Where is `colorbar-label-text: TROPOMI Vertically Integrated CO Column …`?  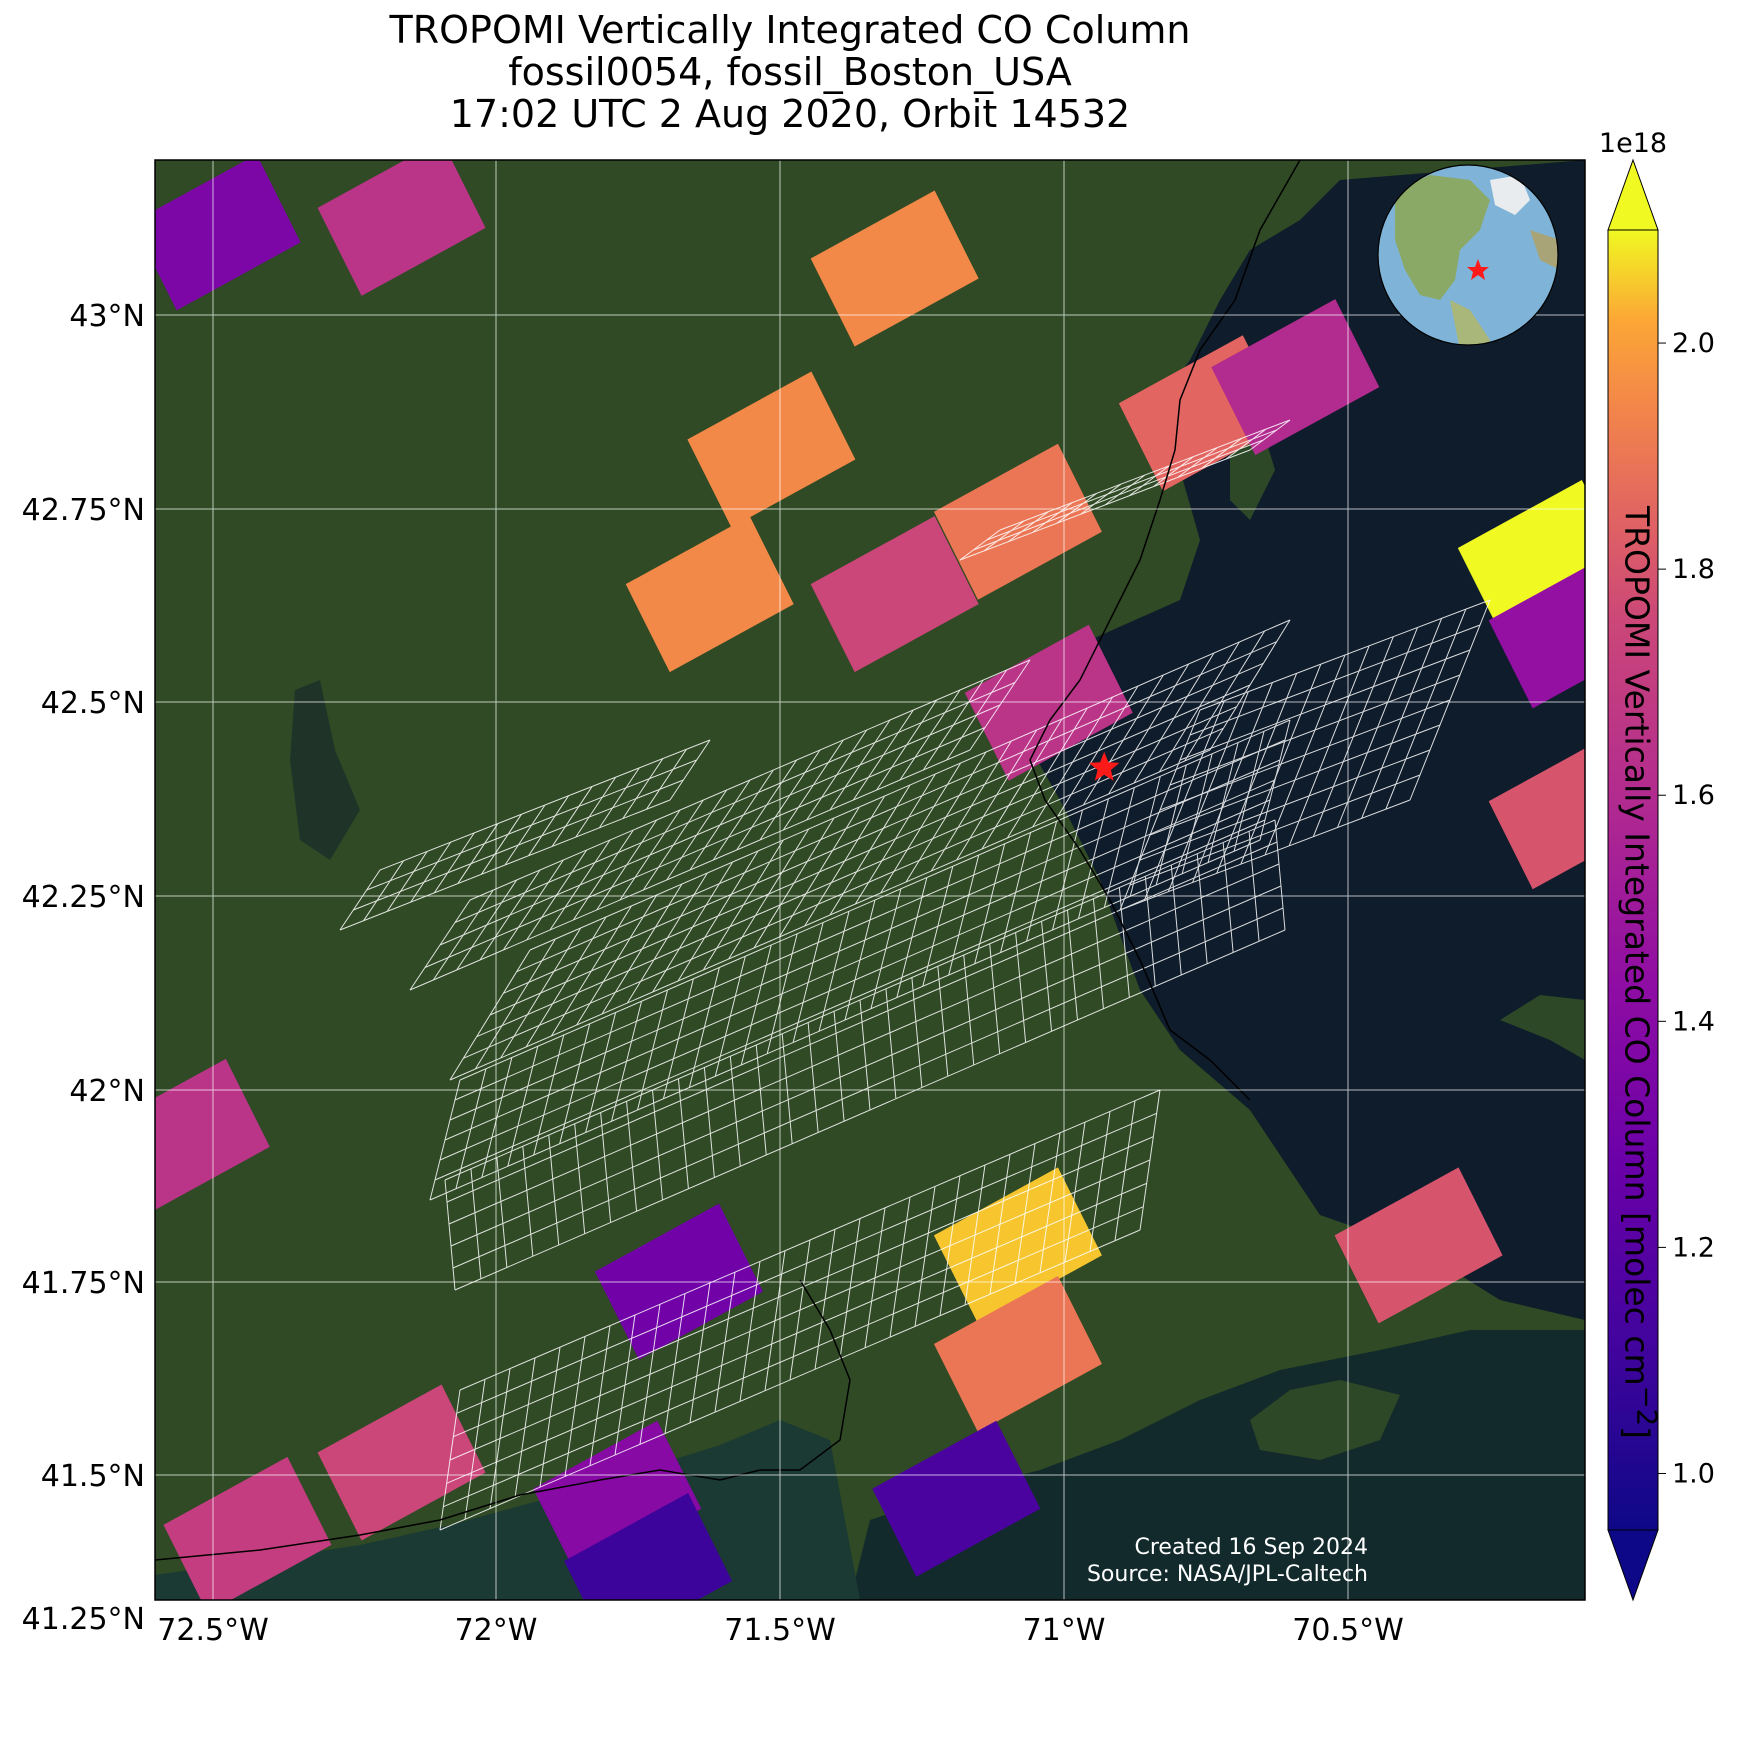
colorbar-label-text: TROPOMI Vertically Integrated CO Column … is located at coordinates (1637, 945).